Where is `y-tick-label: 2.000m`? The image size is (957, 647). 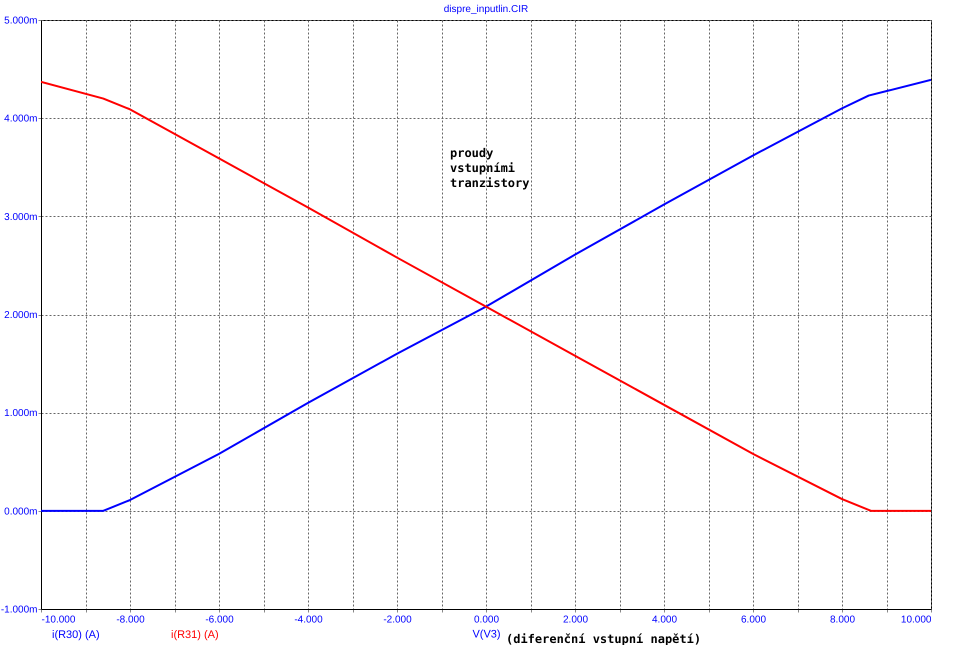 y-tick-label: 2.000m is located at coordinates (21, 315).